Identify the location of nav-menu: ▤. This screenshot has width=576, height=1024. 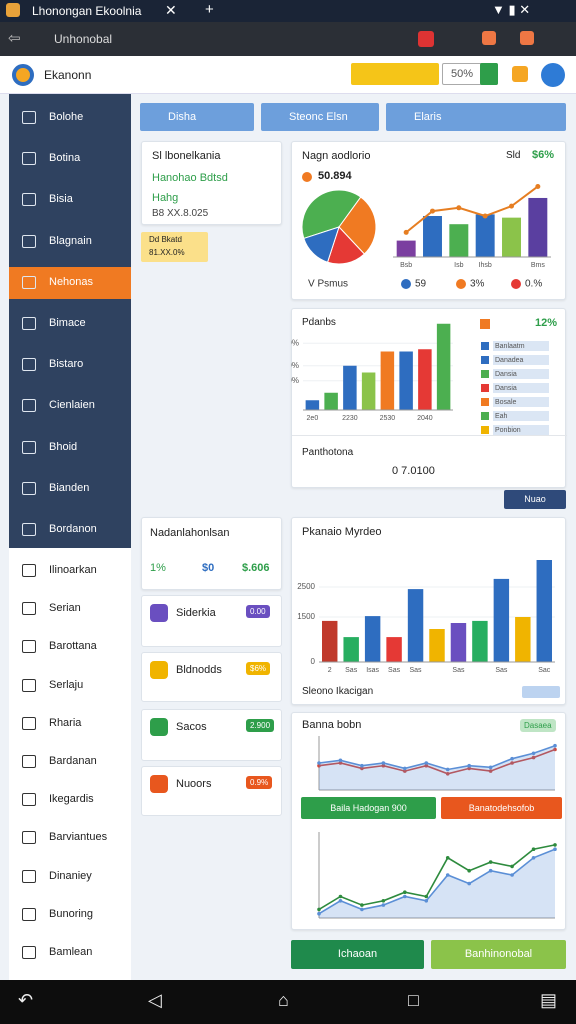
(549, 1000).